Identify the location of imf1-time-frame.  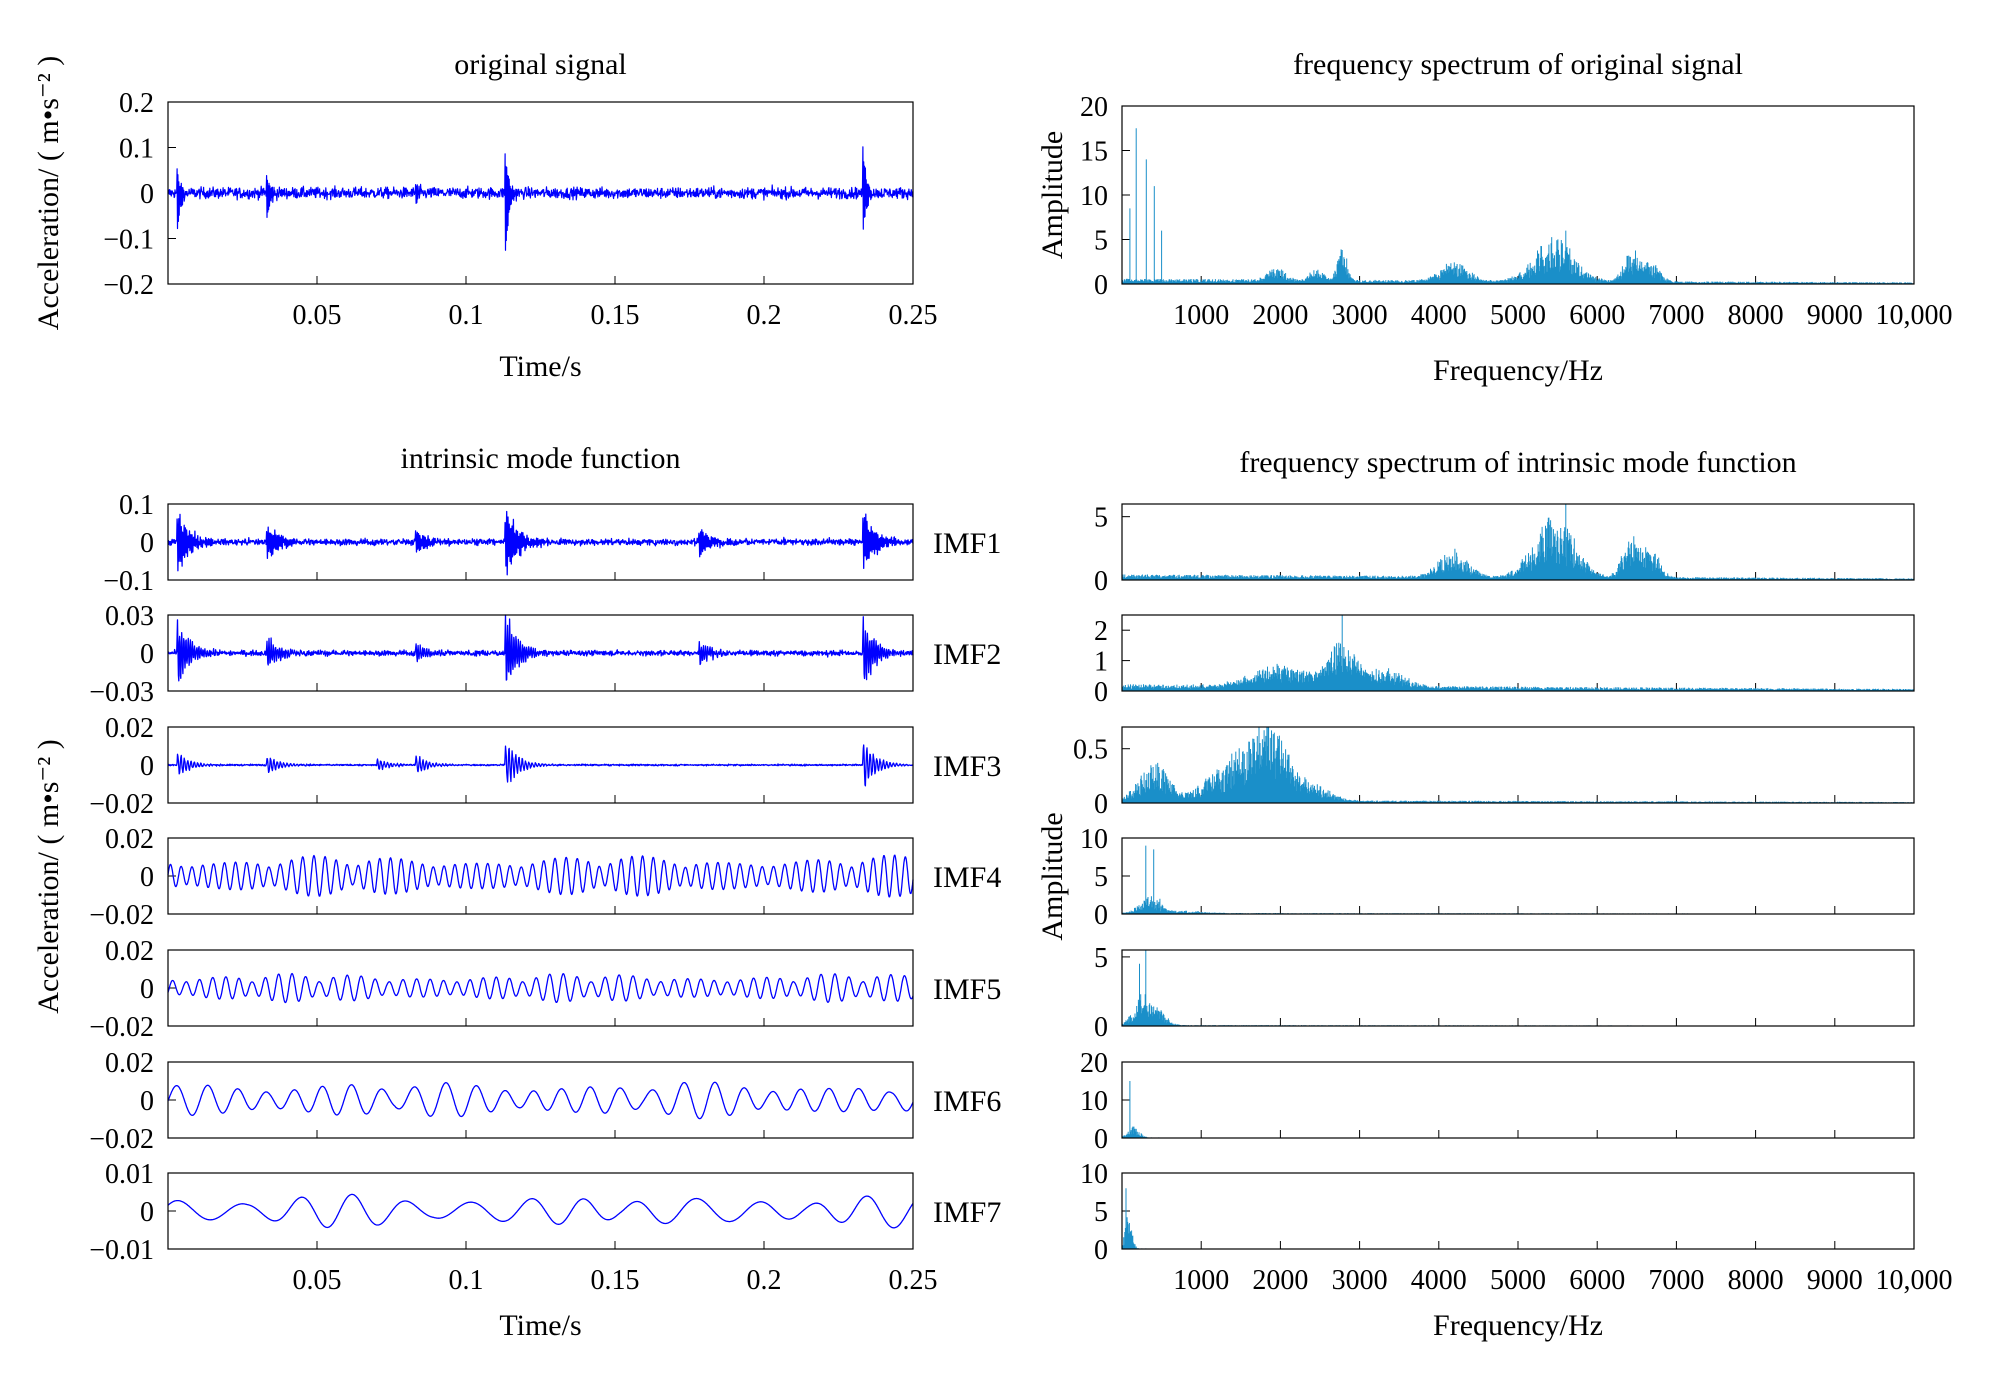
(540, 542).